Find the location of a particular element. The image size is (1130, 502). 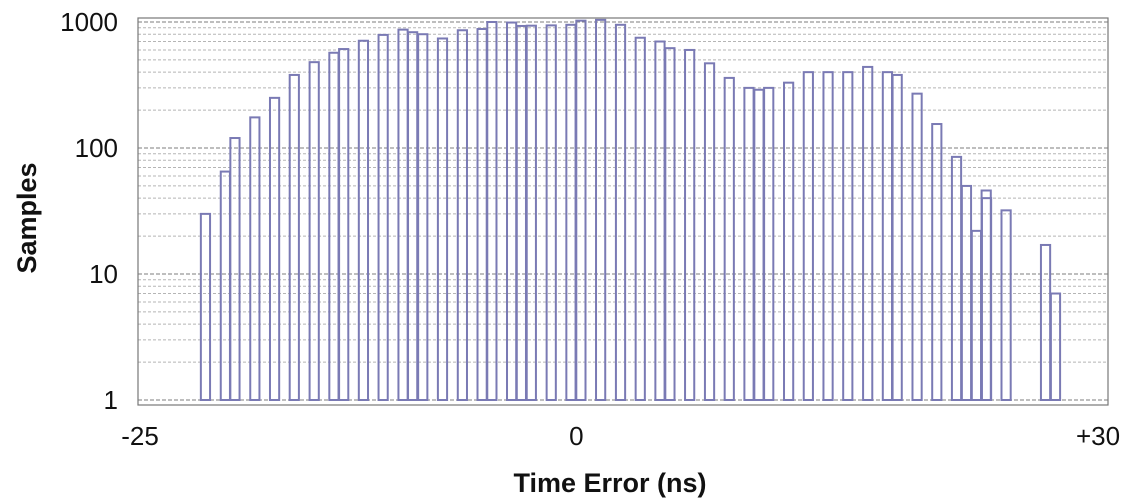

y-axis-title: Samples is located at coordinates (27, 217).